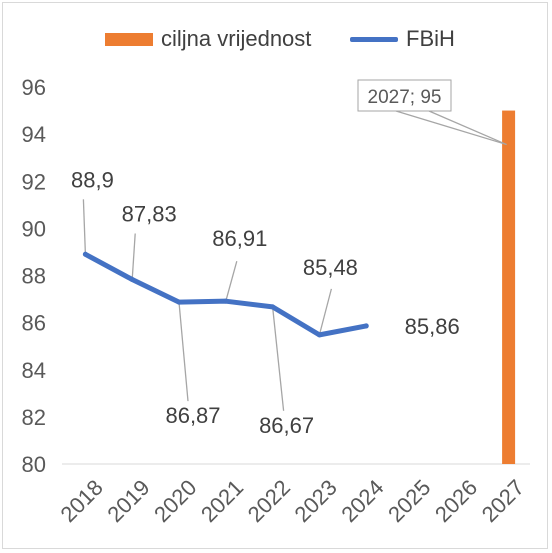 The height and width of the screenshot is (553, 552). What do you see at coordinates (236, 38) in the screenshot?
I see `legend-label-target: ciljna vrijednost` at bounding box center [236, 38].